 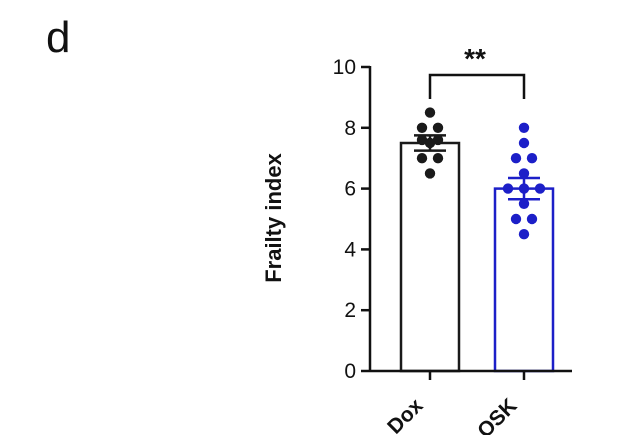 What do you see at coordinates (477, 253) in the screenshot?
I see `bars` at bounding box center [477, 253].